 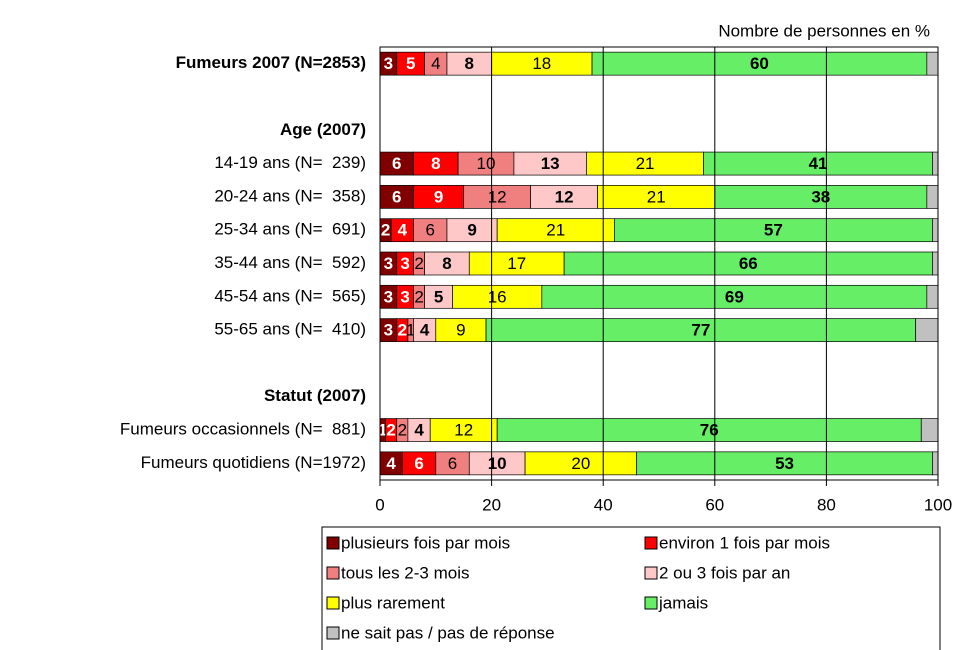 What do you see at coordinates (516, 263) in the screenshot?
I see `data-label: 17` at bounding box center [516, 263].